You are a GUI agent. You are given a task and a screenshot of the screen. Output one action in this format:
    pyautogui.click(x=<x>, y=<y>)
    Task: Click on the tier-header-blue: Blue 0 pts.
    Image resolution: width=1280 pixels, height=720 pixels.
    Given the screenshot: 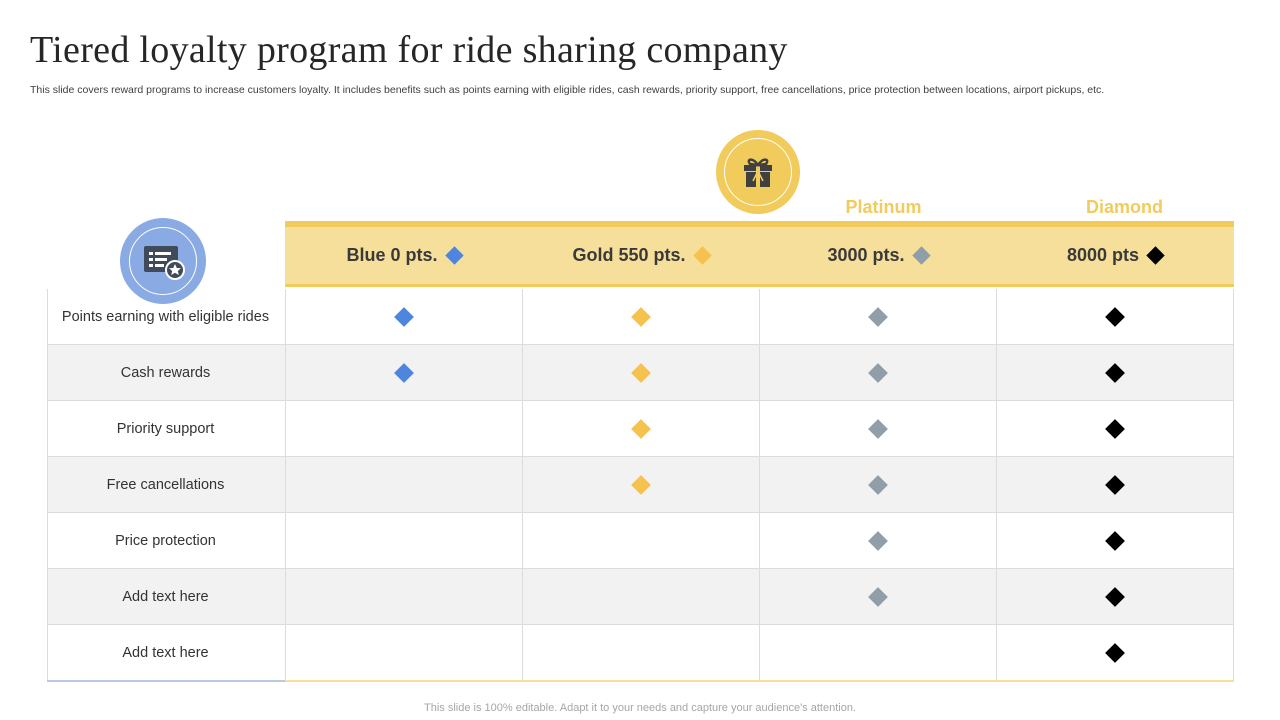 What is the action you would take?
    pyautogui.click(x=403, y=255)
    